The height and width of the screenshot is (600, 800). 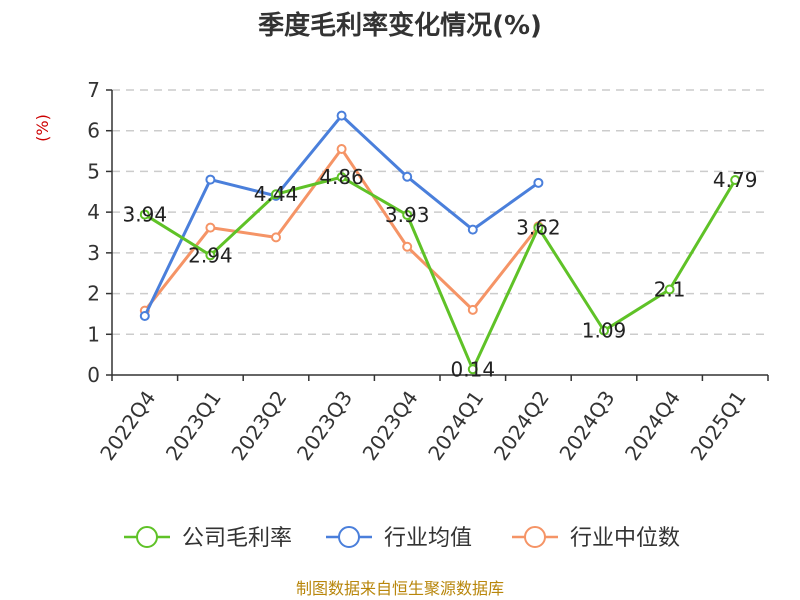 What do you see at coordinates (93, 212) in the screenshot?
I see `y-tick-label: 4` at bounding box center [93, 212].